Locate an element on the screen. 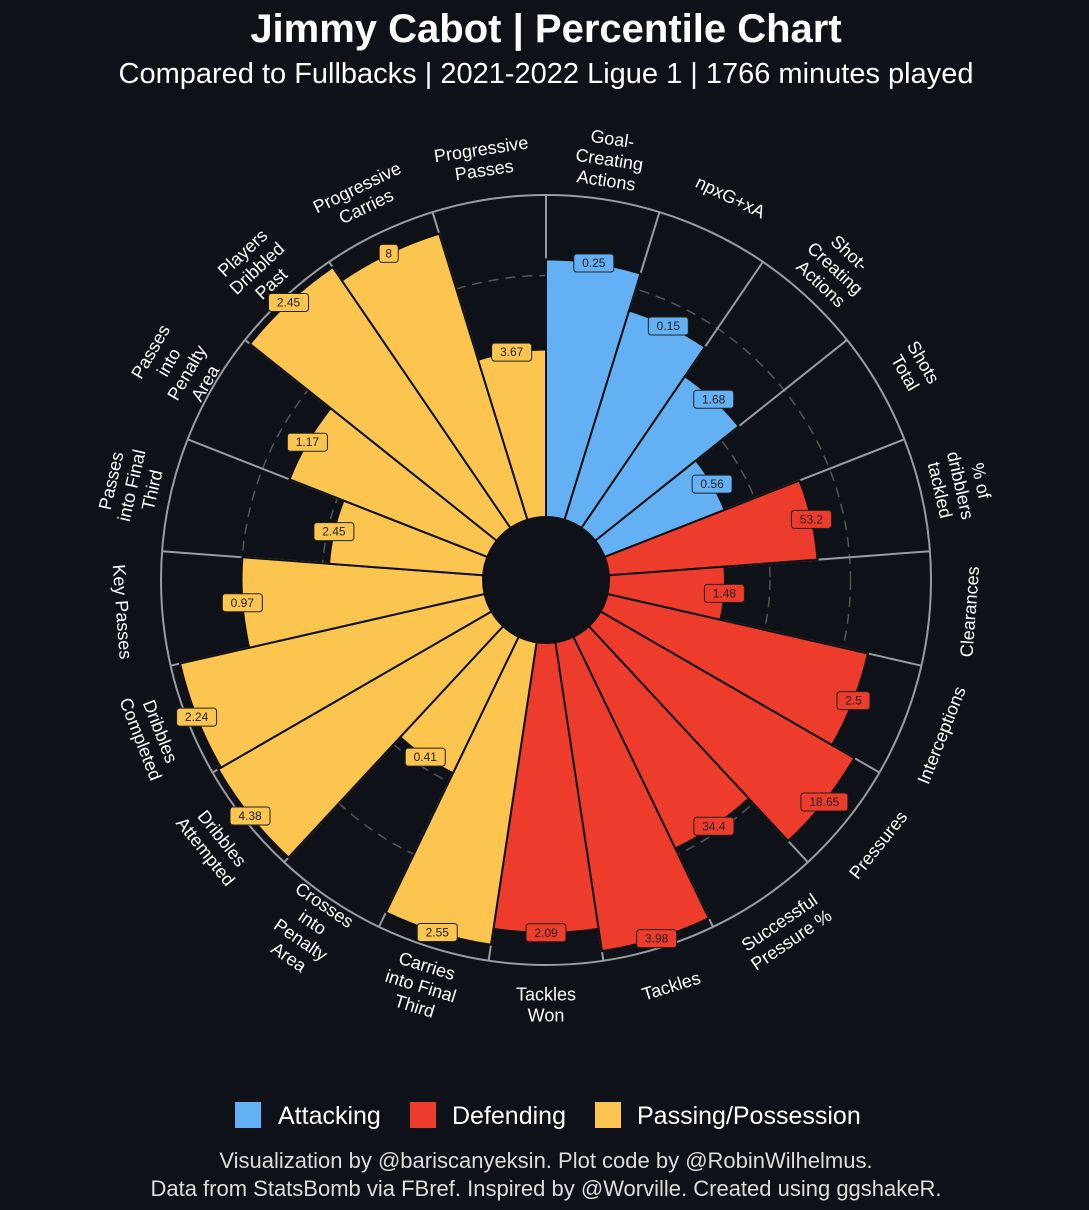  value-label: 0.97 is located at coordinates (243, 603).